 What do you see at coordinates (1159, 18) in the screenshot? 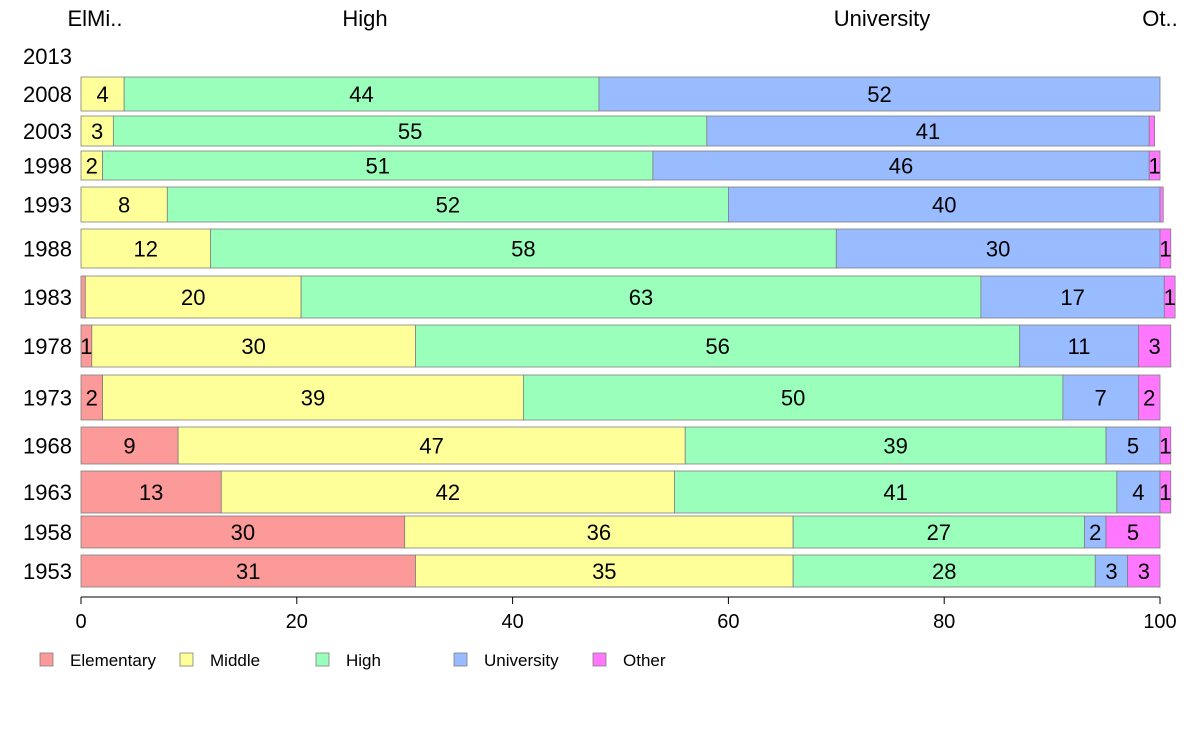
I see `top-category-label: Ot..` at bounding box center [1159, 18].